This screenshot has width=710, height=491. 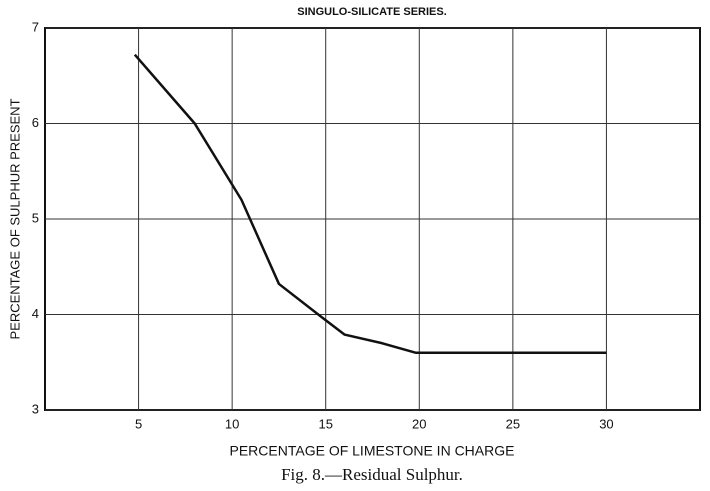 I want to click on y-tick-label: 7, so click(x=35, y=26).